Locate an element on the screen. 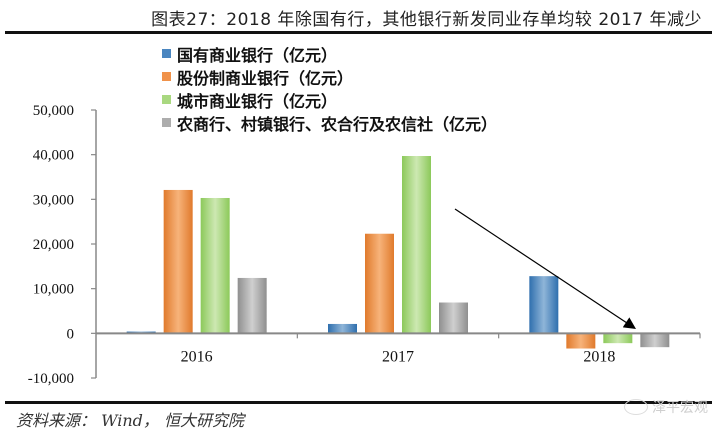 This screenshot has height=437, width=716. x-axis: 2016 2017 2018 is located at coordinates (398, 348).